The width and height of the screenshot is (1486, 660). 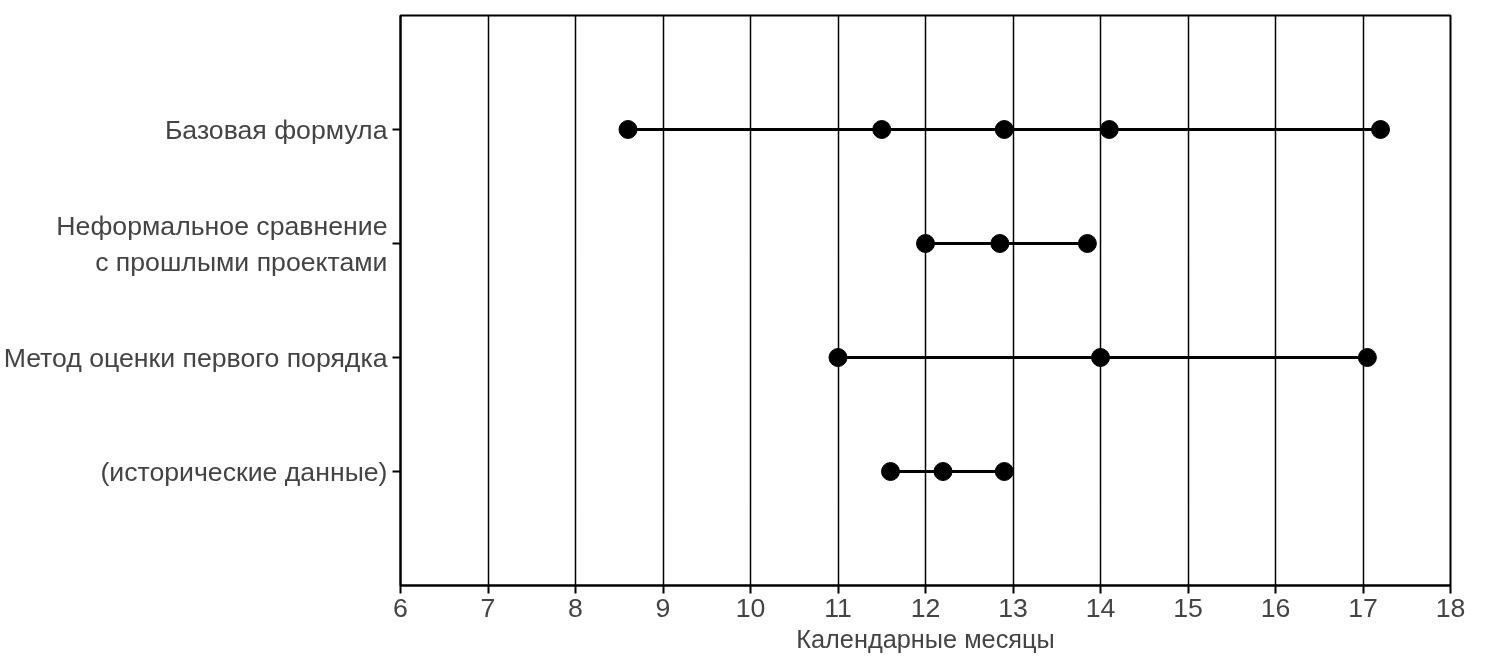 I want to click on x-tick-label: 9, so click(x=663, y=607).